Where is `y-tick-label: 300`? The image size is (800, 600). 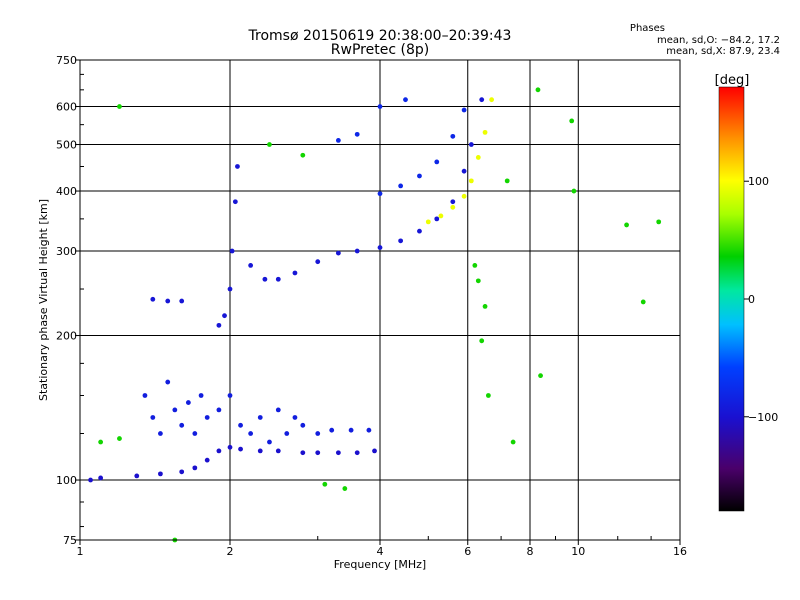
y-tick-label: 300 is located at coordinates (66, 251).